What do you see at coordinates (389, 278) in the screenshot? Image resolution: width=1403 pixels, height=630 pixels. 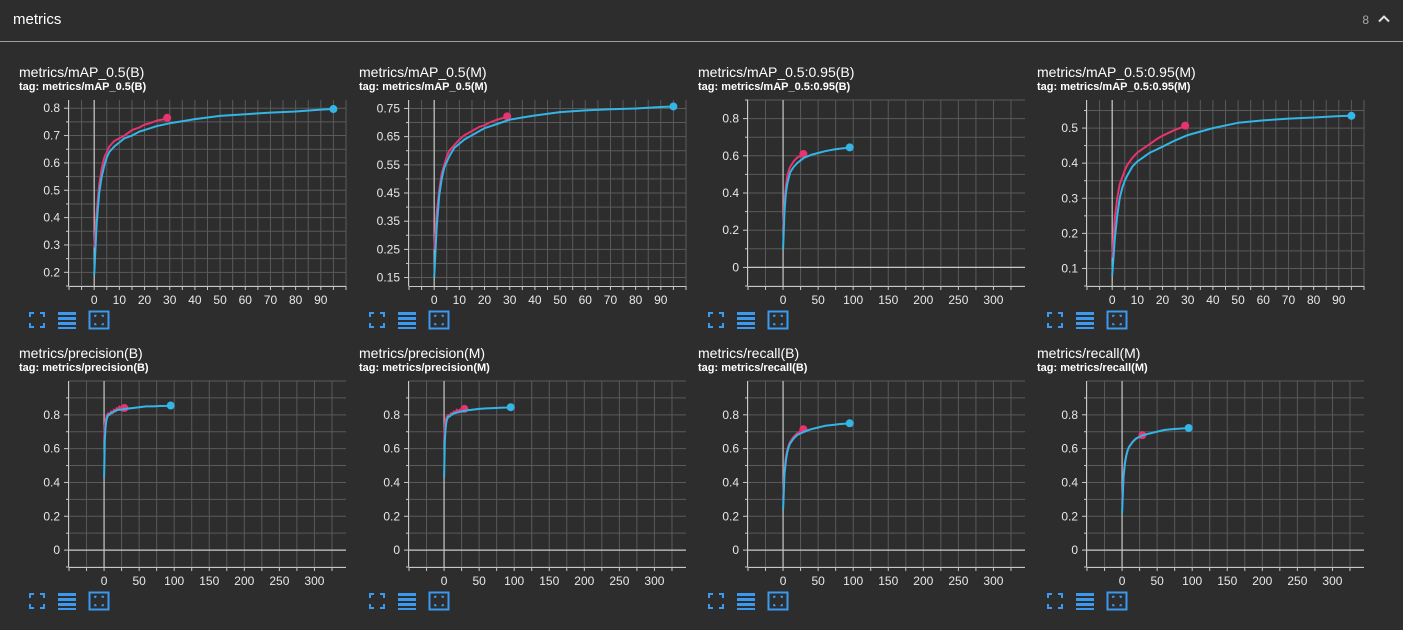 I see `y-tick-label: 0.15` at bounding box center [389, 278].